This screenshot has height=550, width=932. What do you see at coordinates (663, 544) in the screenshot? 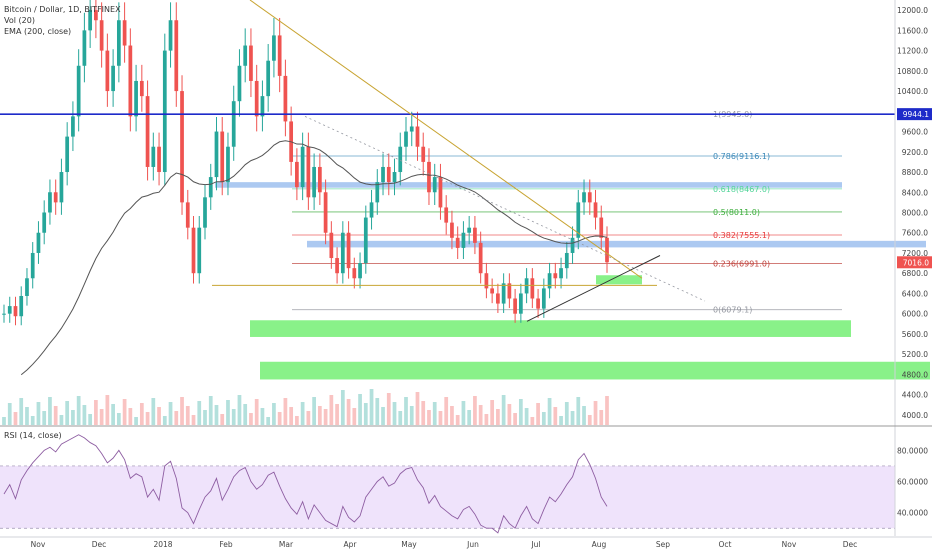
I see `x-tick-label: Sep` at bounding box center [663, 544].